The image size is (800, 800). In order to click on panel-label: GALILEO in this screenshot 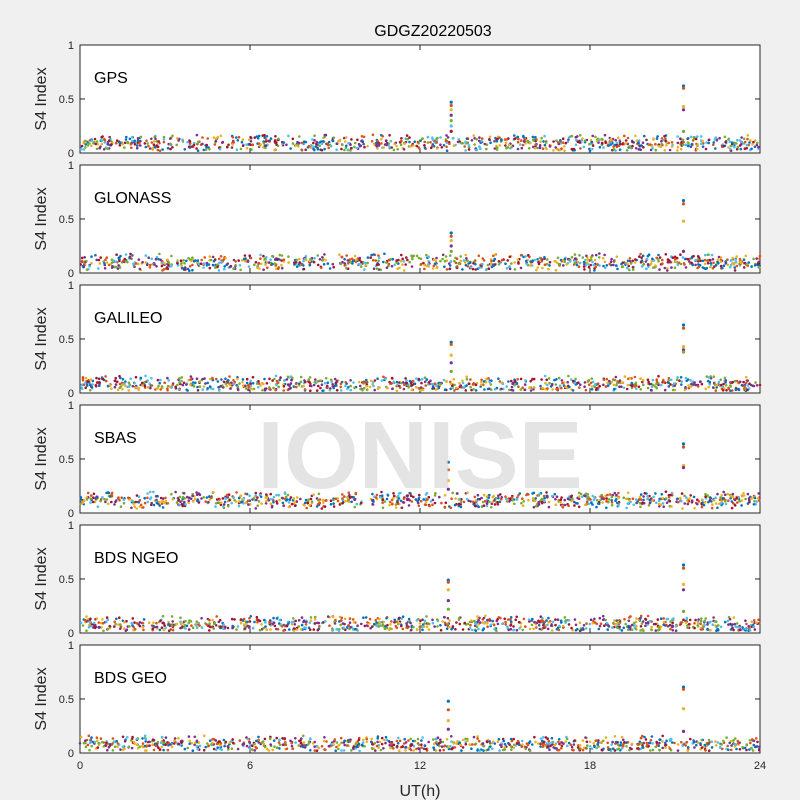, I will do `click(128, 318)`.